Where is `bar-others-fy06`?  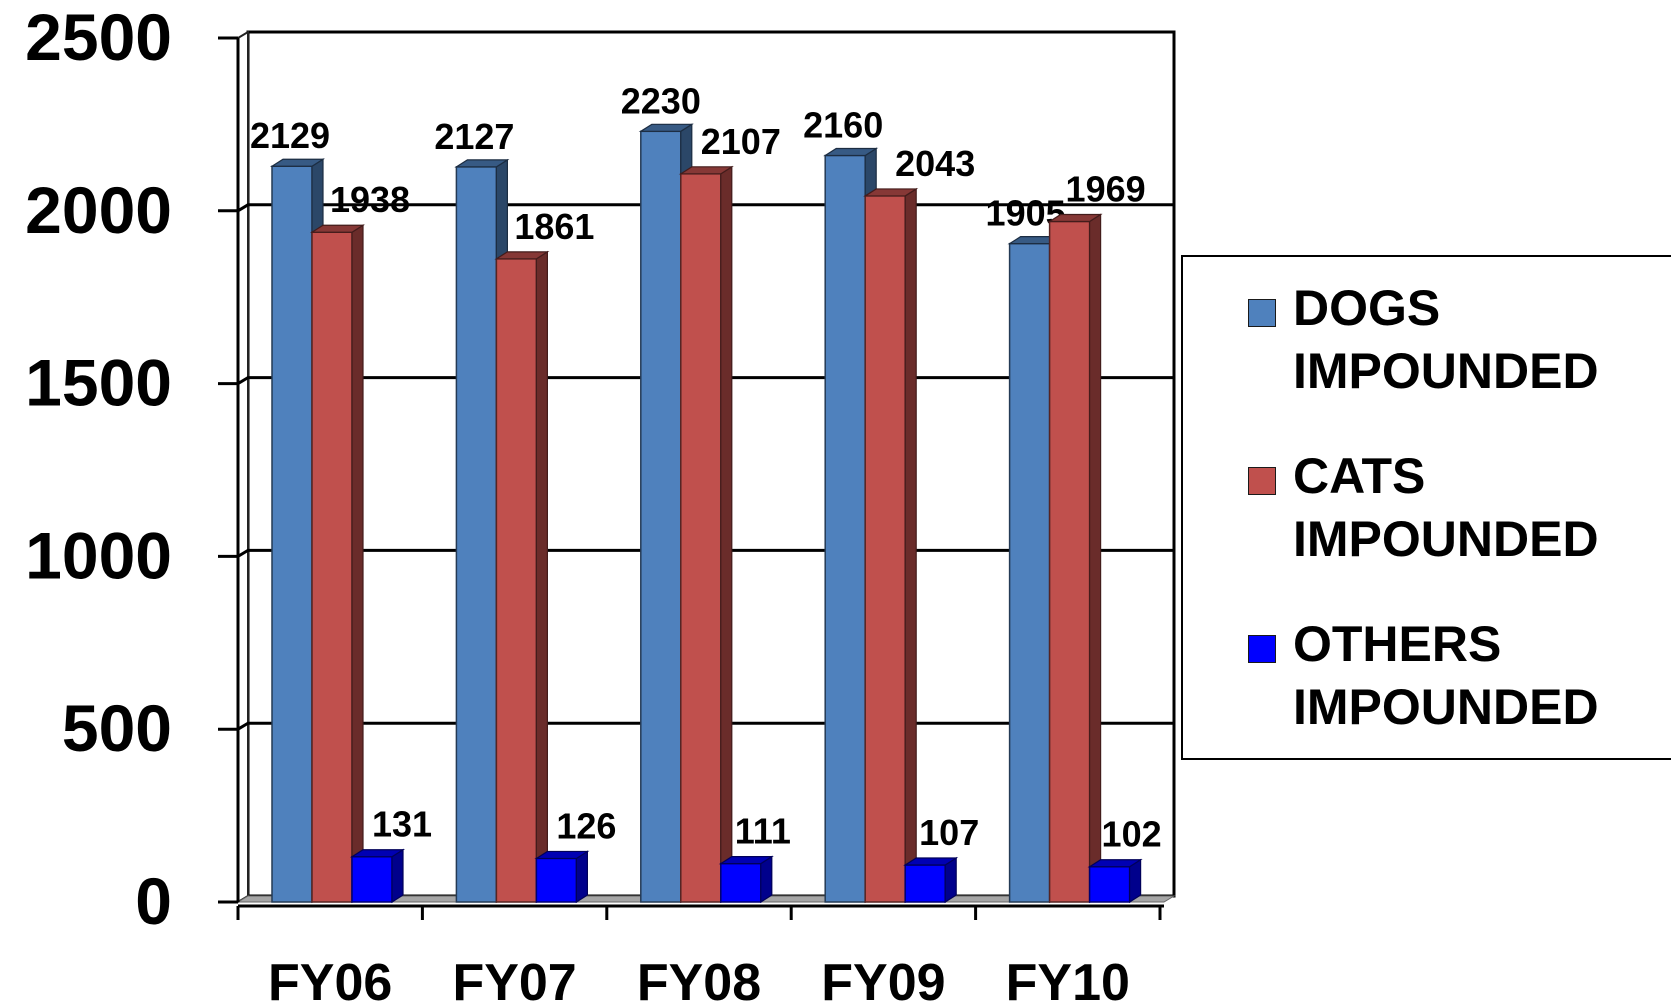 bar-others-fy06 is located at coordinates (372, 879).